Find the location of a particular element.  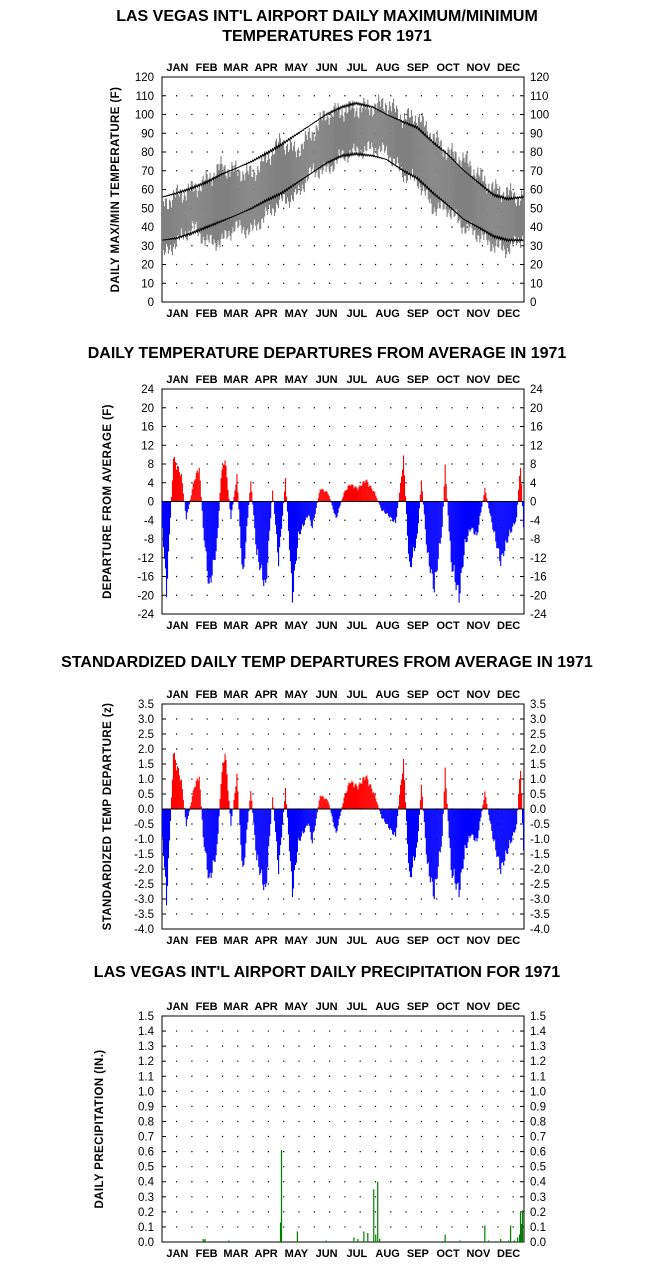

y-tick-label-right: 1.4 is located at coordinates (538, 1032).